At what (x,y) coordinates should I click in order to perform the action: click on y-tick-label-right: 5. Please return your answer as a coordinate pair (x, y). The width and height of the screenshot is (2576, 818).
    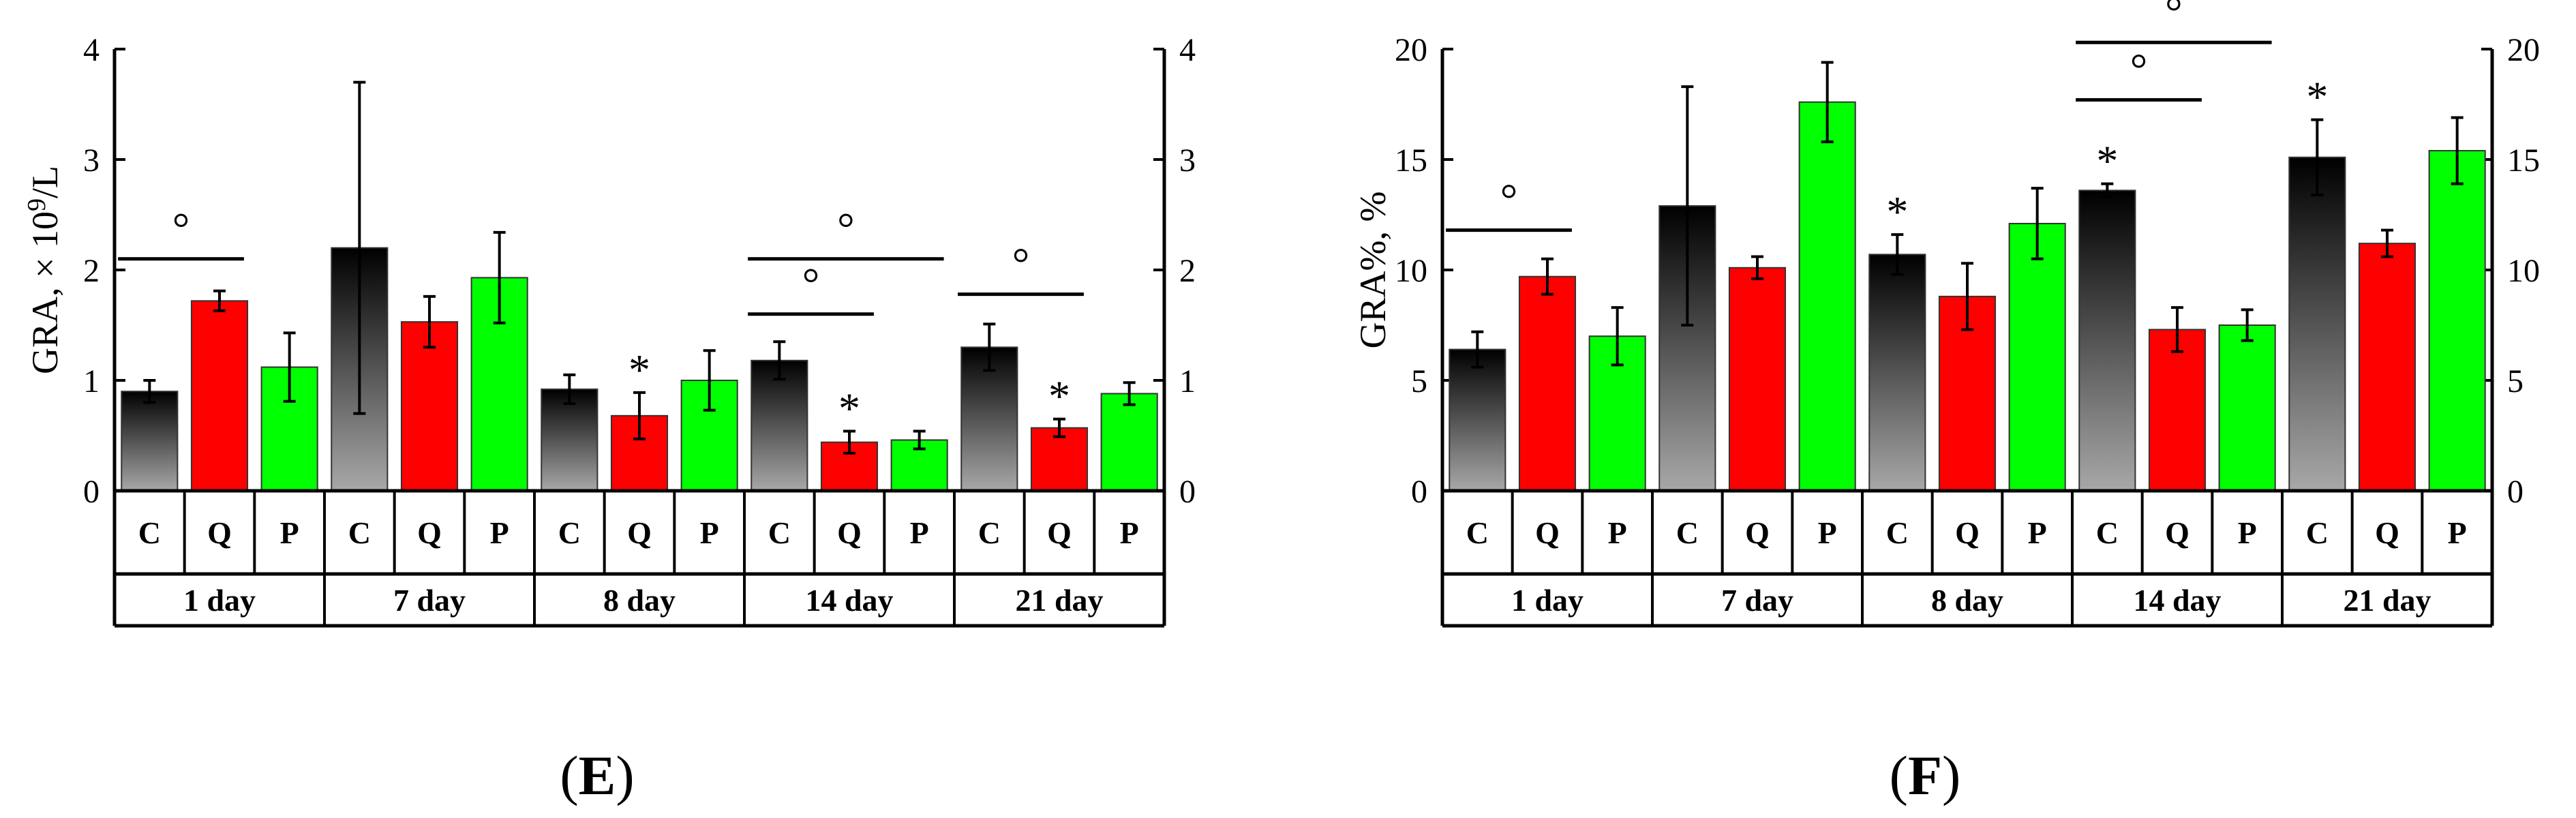
    Looking at the image, I should click on (2515, 381).